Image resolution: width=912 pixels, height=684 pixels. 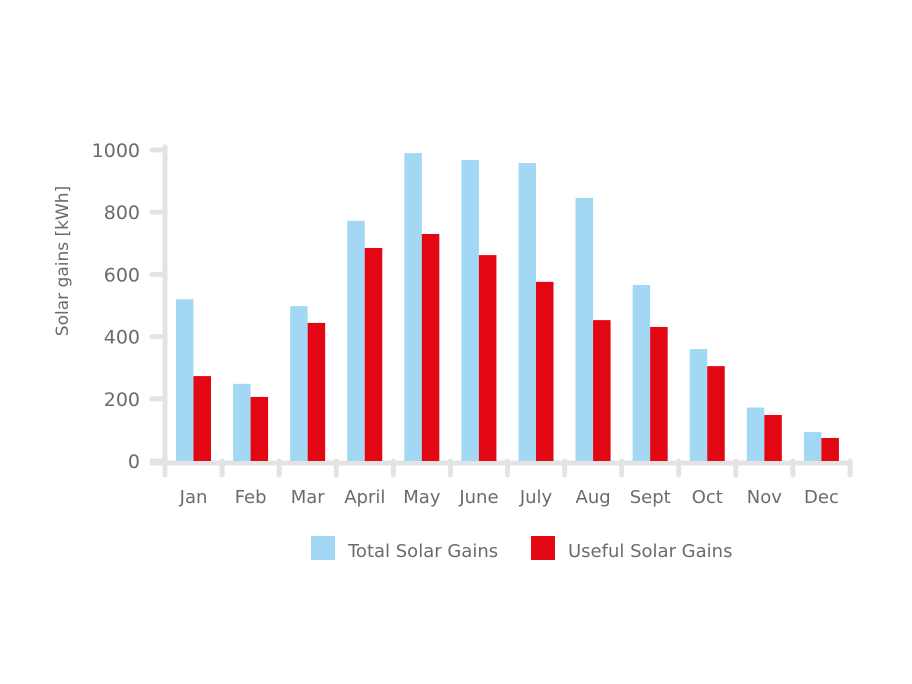 I want to click on bar-useful-sept, so click(x=659, y=393).